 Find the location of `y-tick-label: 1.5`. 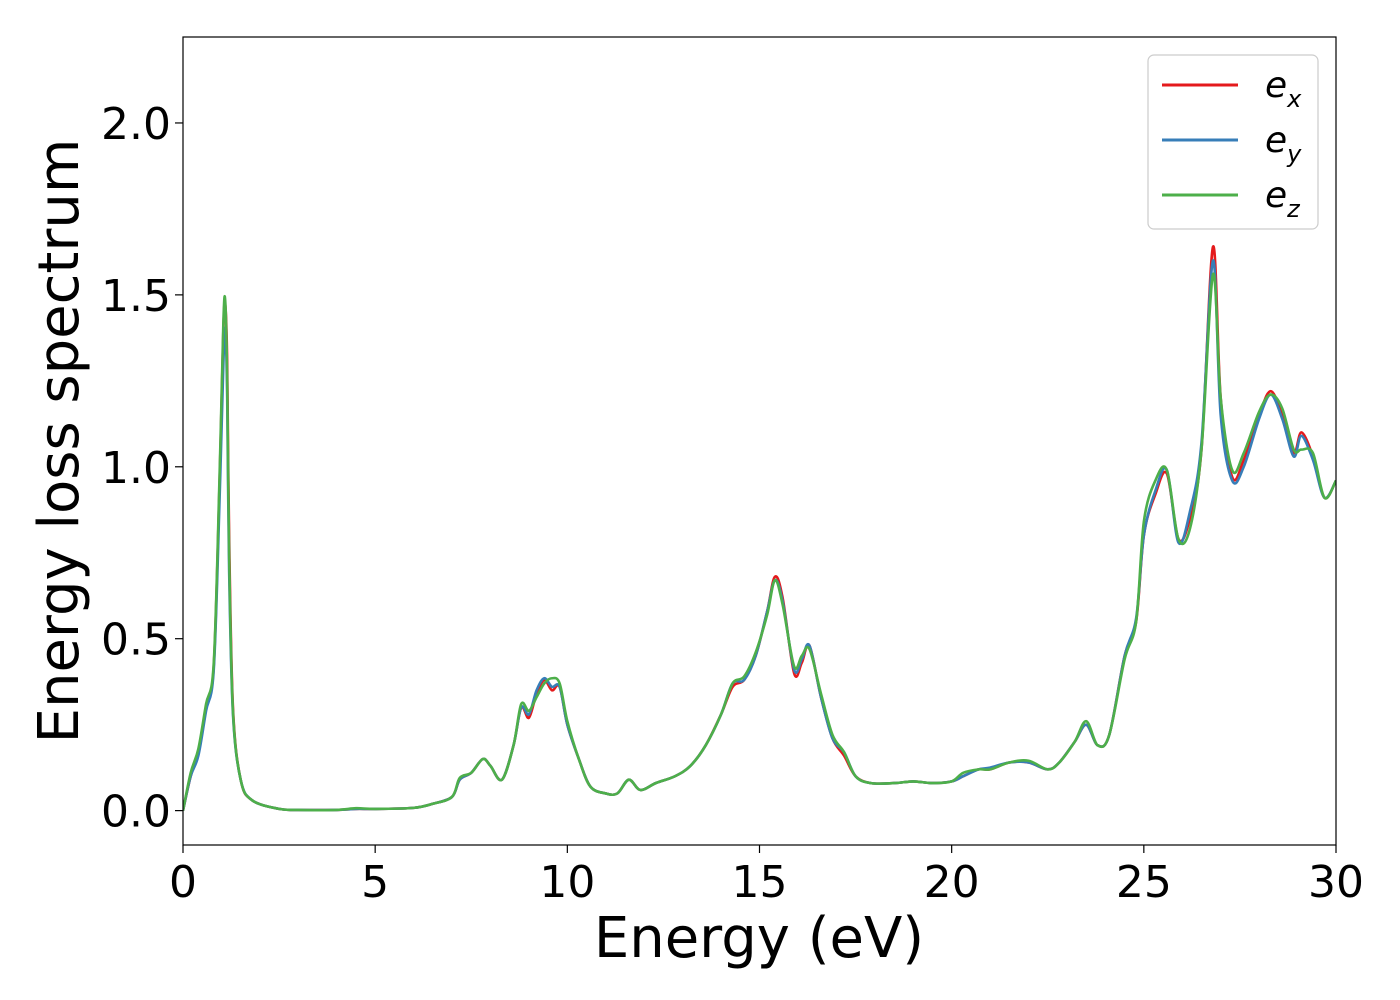

y-tick-label: 1.5 is located at coordinates (136, 296).